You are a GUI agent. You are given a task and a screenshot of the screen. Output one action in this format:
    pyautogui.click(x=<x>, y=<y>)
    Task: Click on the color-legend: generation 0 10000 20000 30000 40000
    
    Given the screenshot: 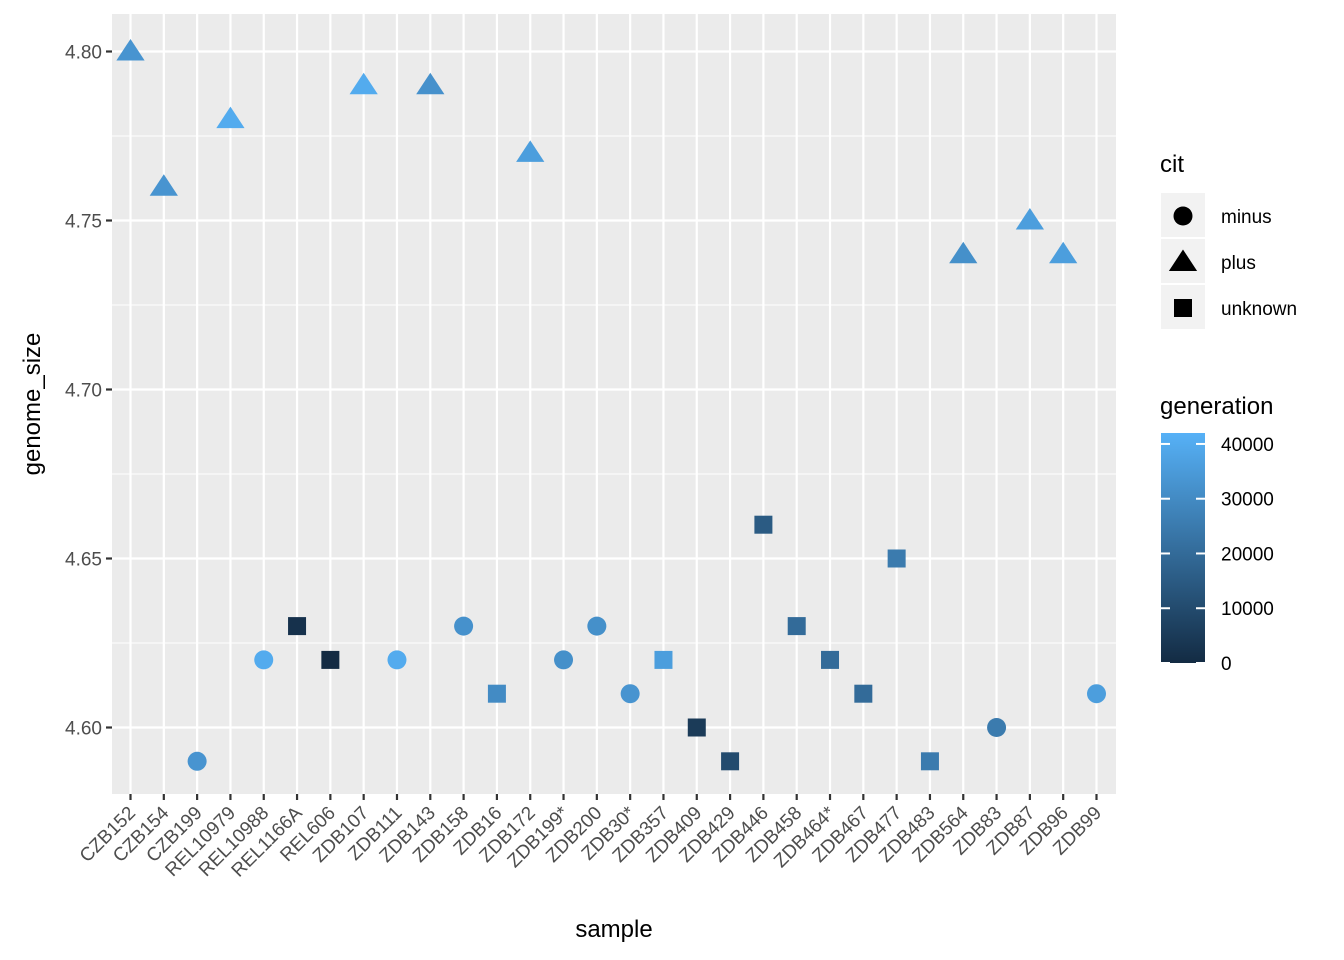 What is the action you would take?
    pyautogui.click(x=1217, y=534)
    